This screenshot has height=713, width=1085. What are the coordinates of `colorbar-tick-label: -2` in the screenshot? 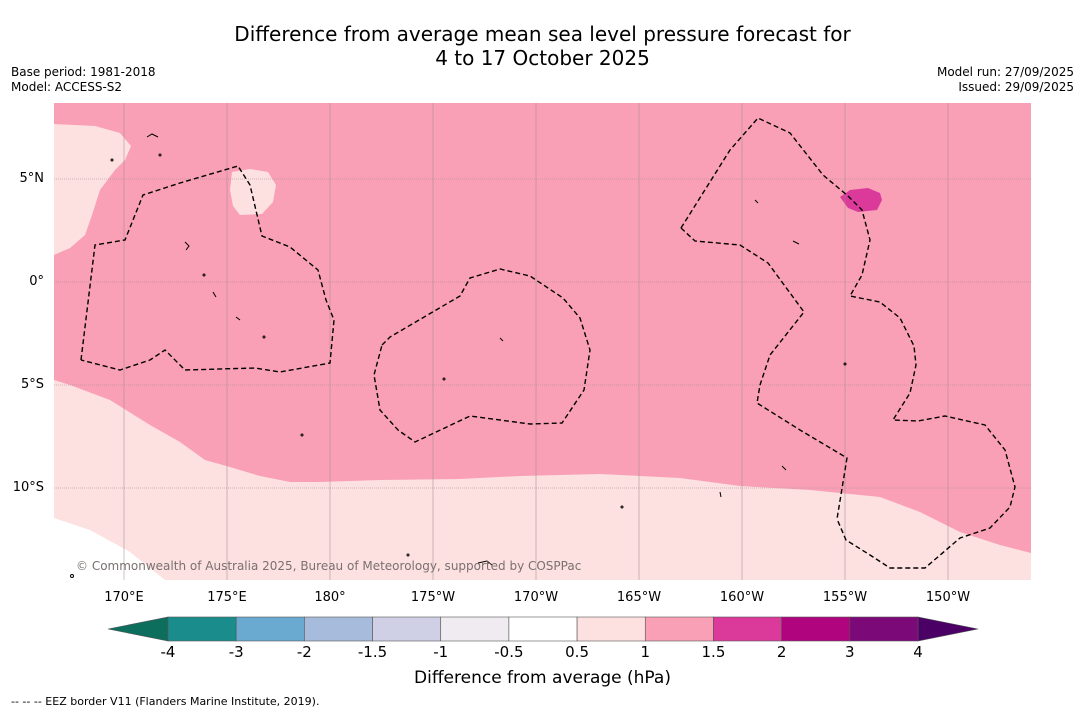 It's located at (304, 652).